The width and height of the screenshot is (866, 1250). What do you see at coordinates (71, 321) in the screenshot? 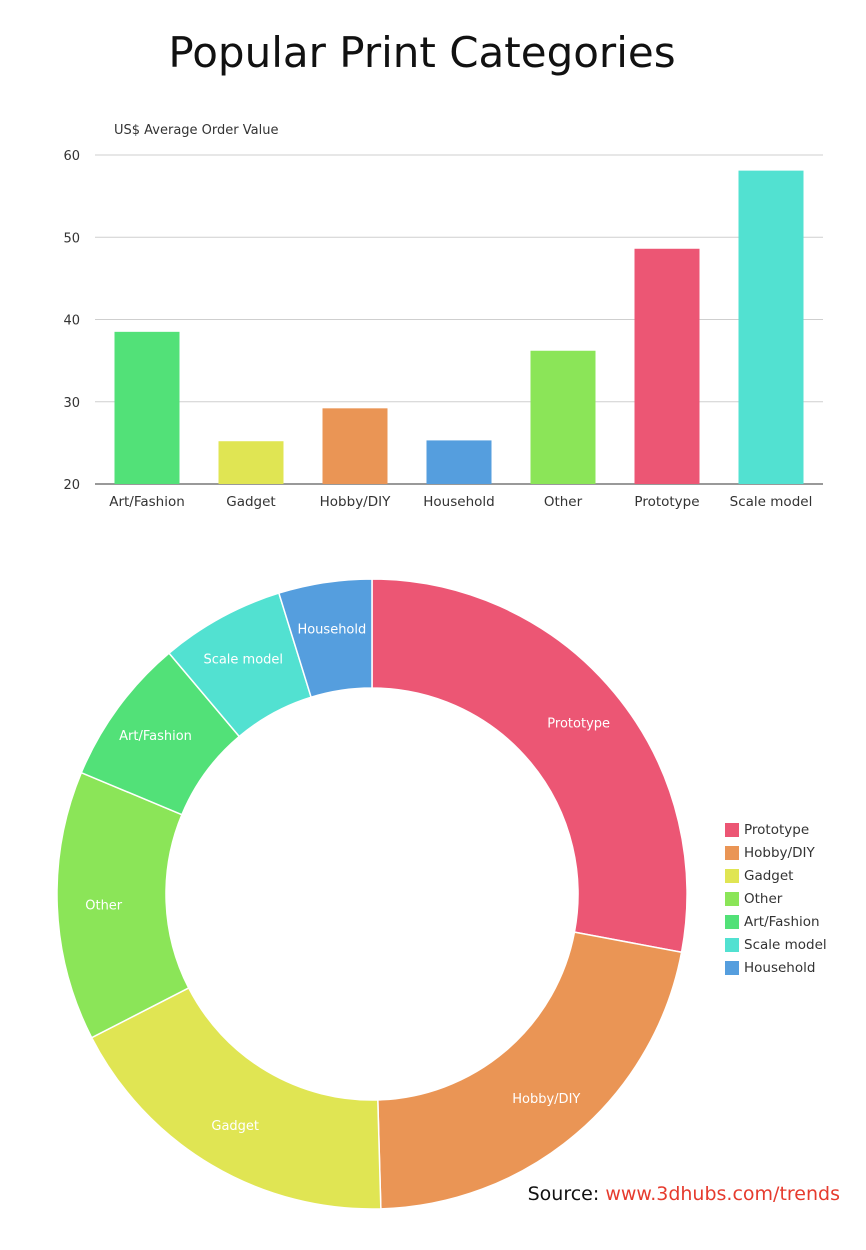
I see `y-tick-label: 40` at bounding box center [71, 321].